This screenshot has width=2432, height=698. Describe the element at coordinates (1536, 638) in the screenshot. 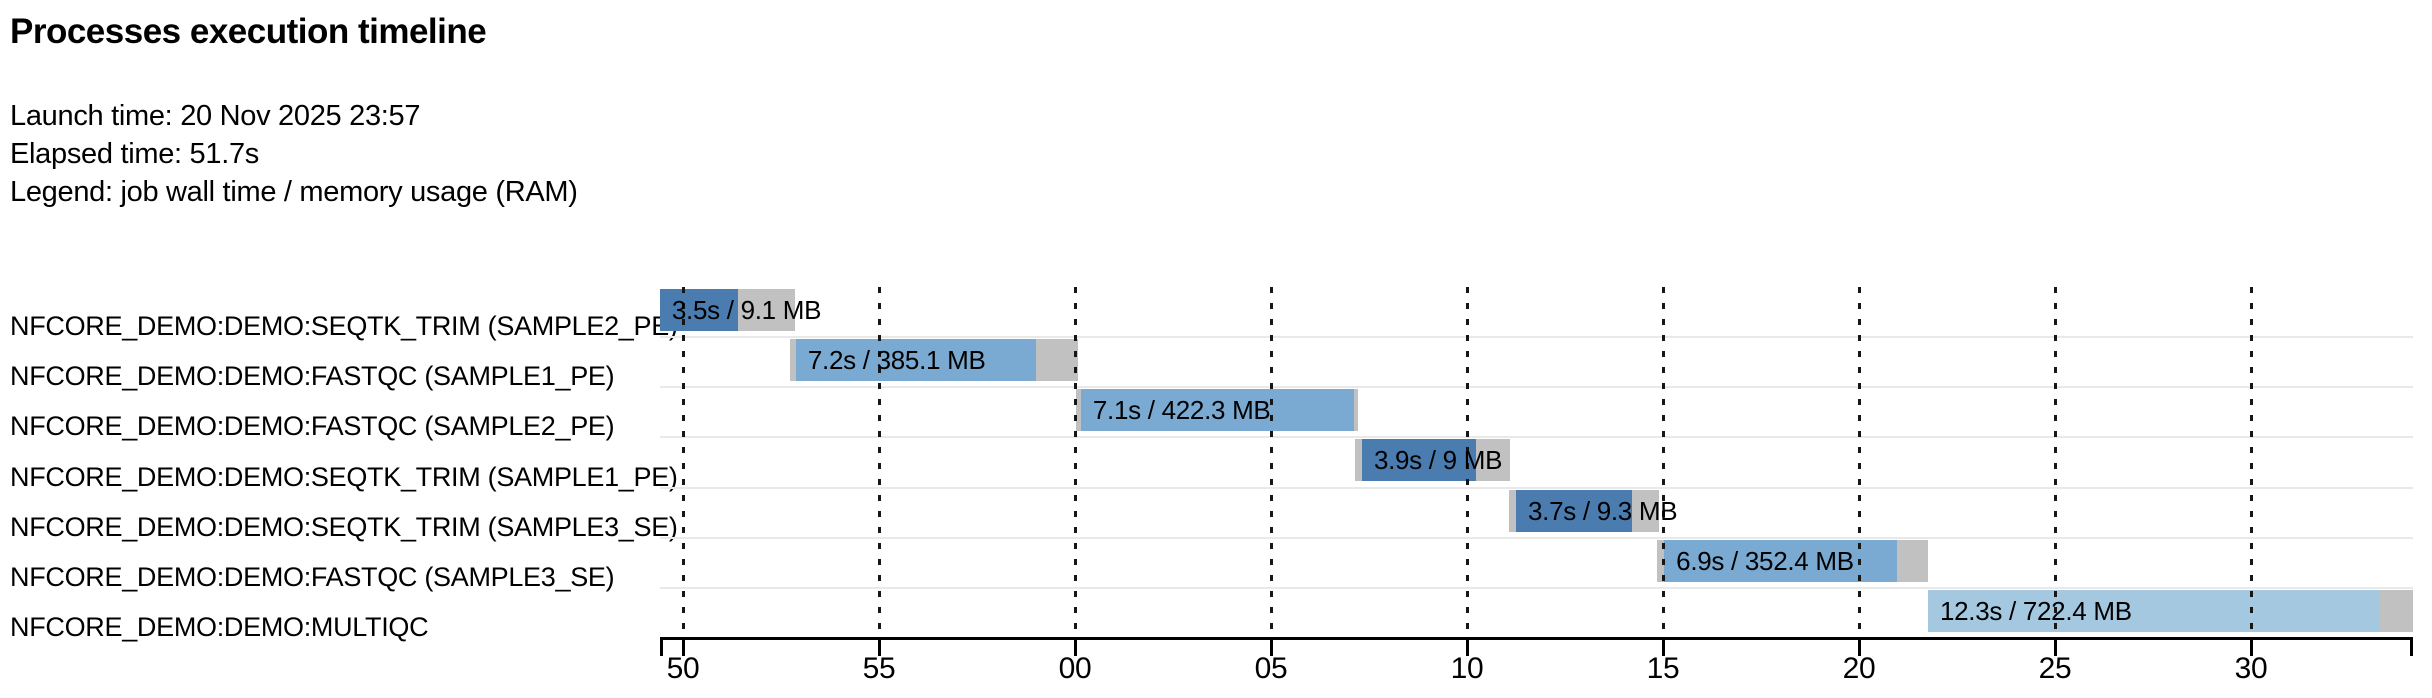

I see `x-axis-line` at that location.